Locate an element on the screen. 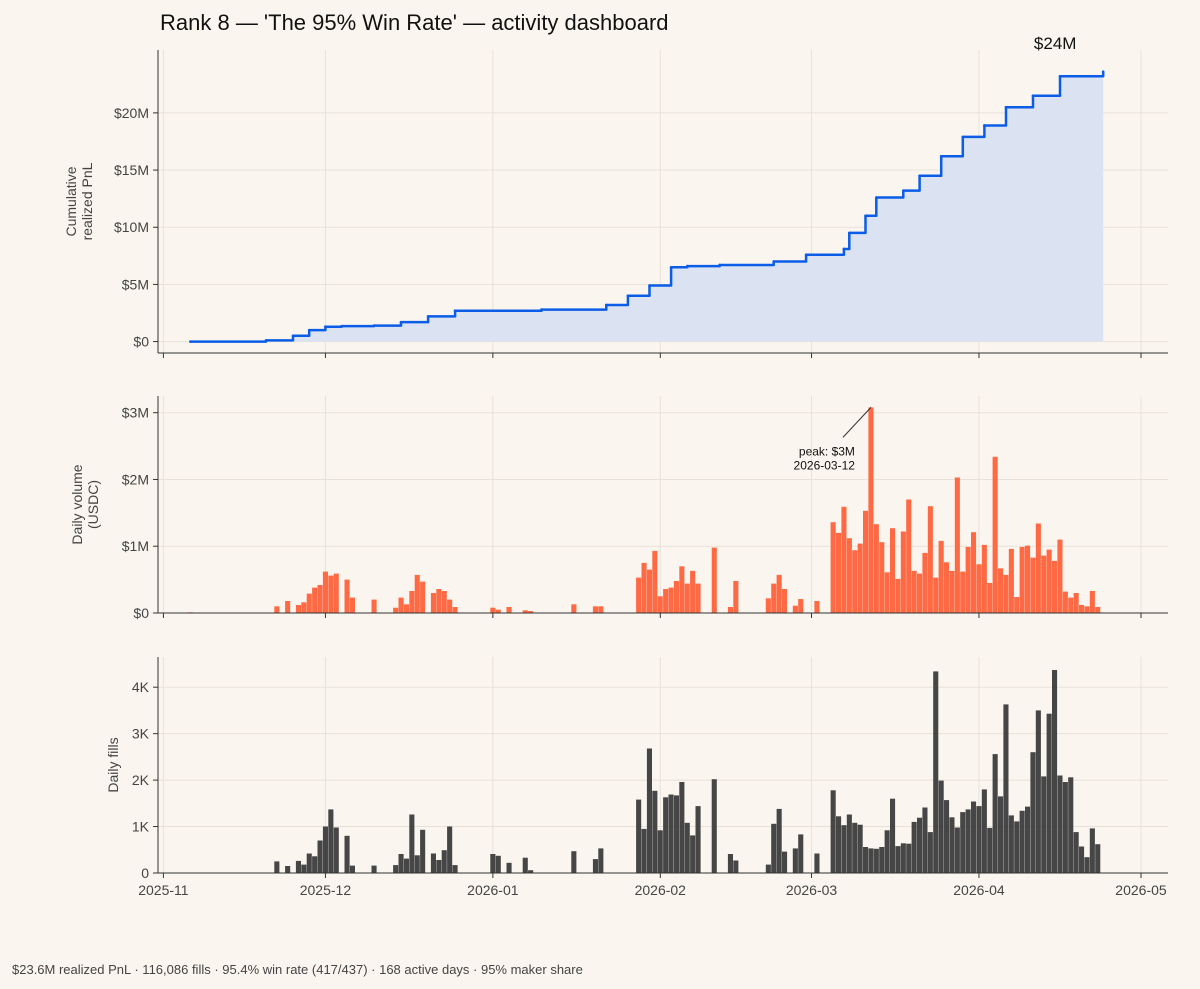 This screenshot has height=989, width=1200. pnl-end-label: $24M is located at coordinates (1055, 43).